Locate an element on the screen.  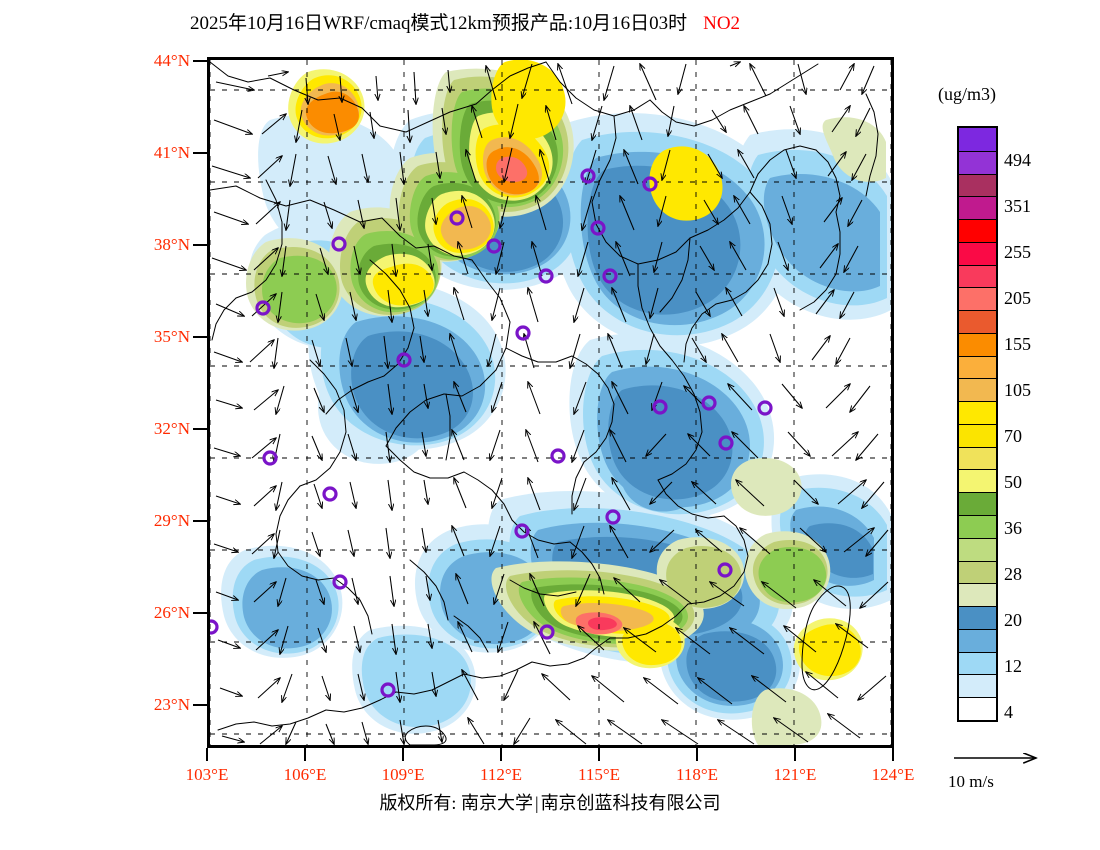
wind-scale-label: 10 m/s is located at coordinates (971, 781).